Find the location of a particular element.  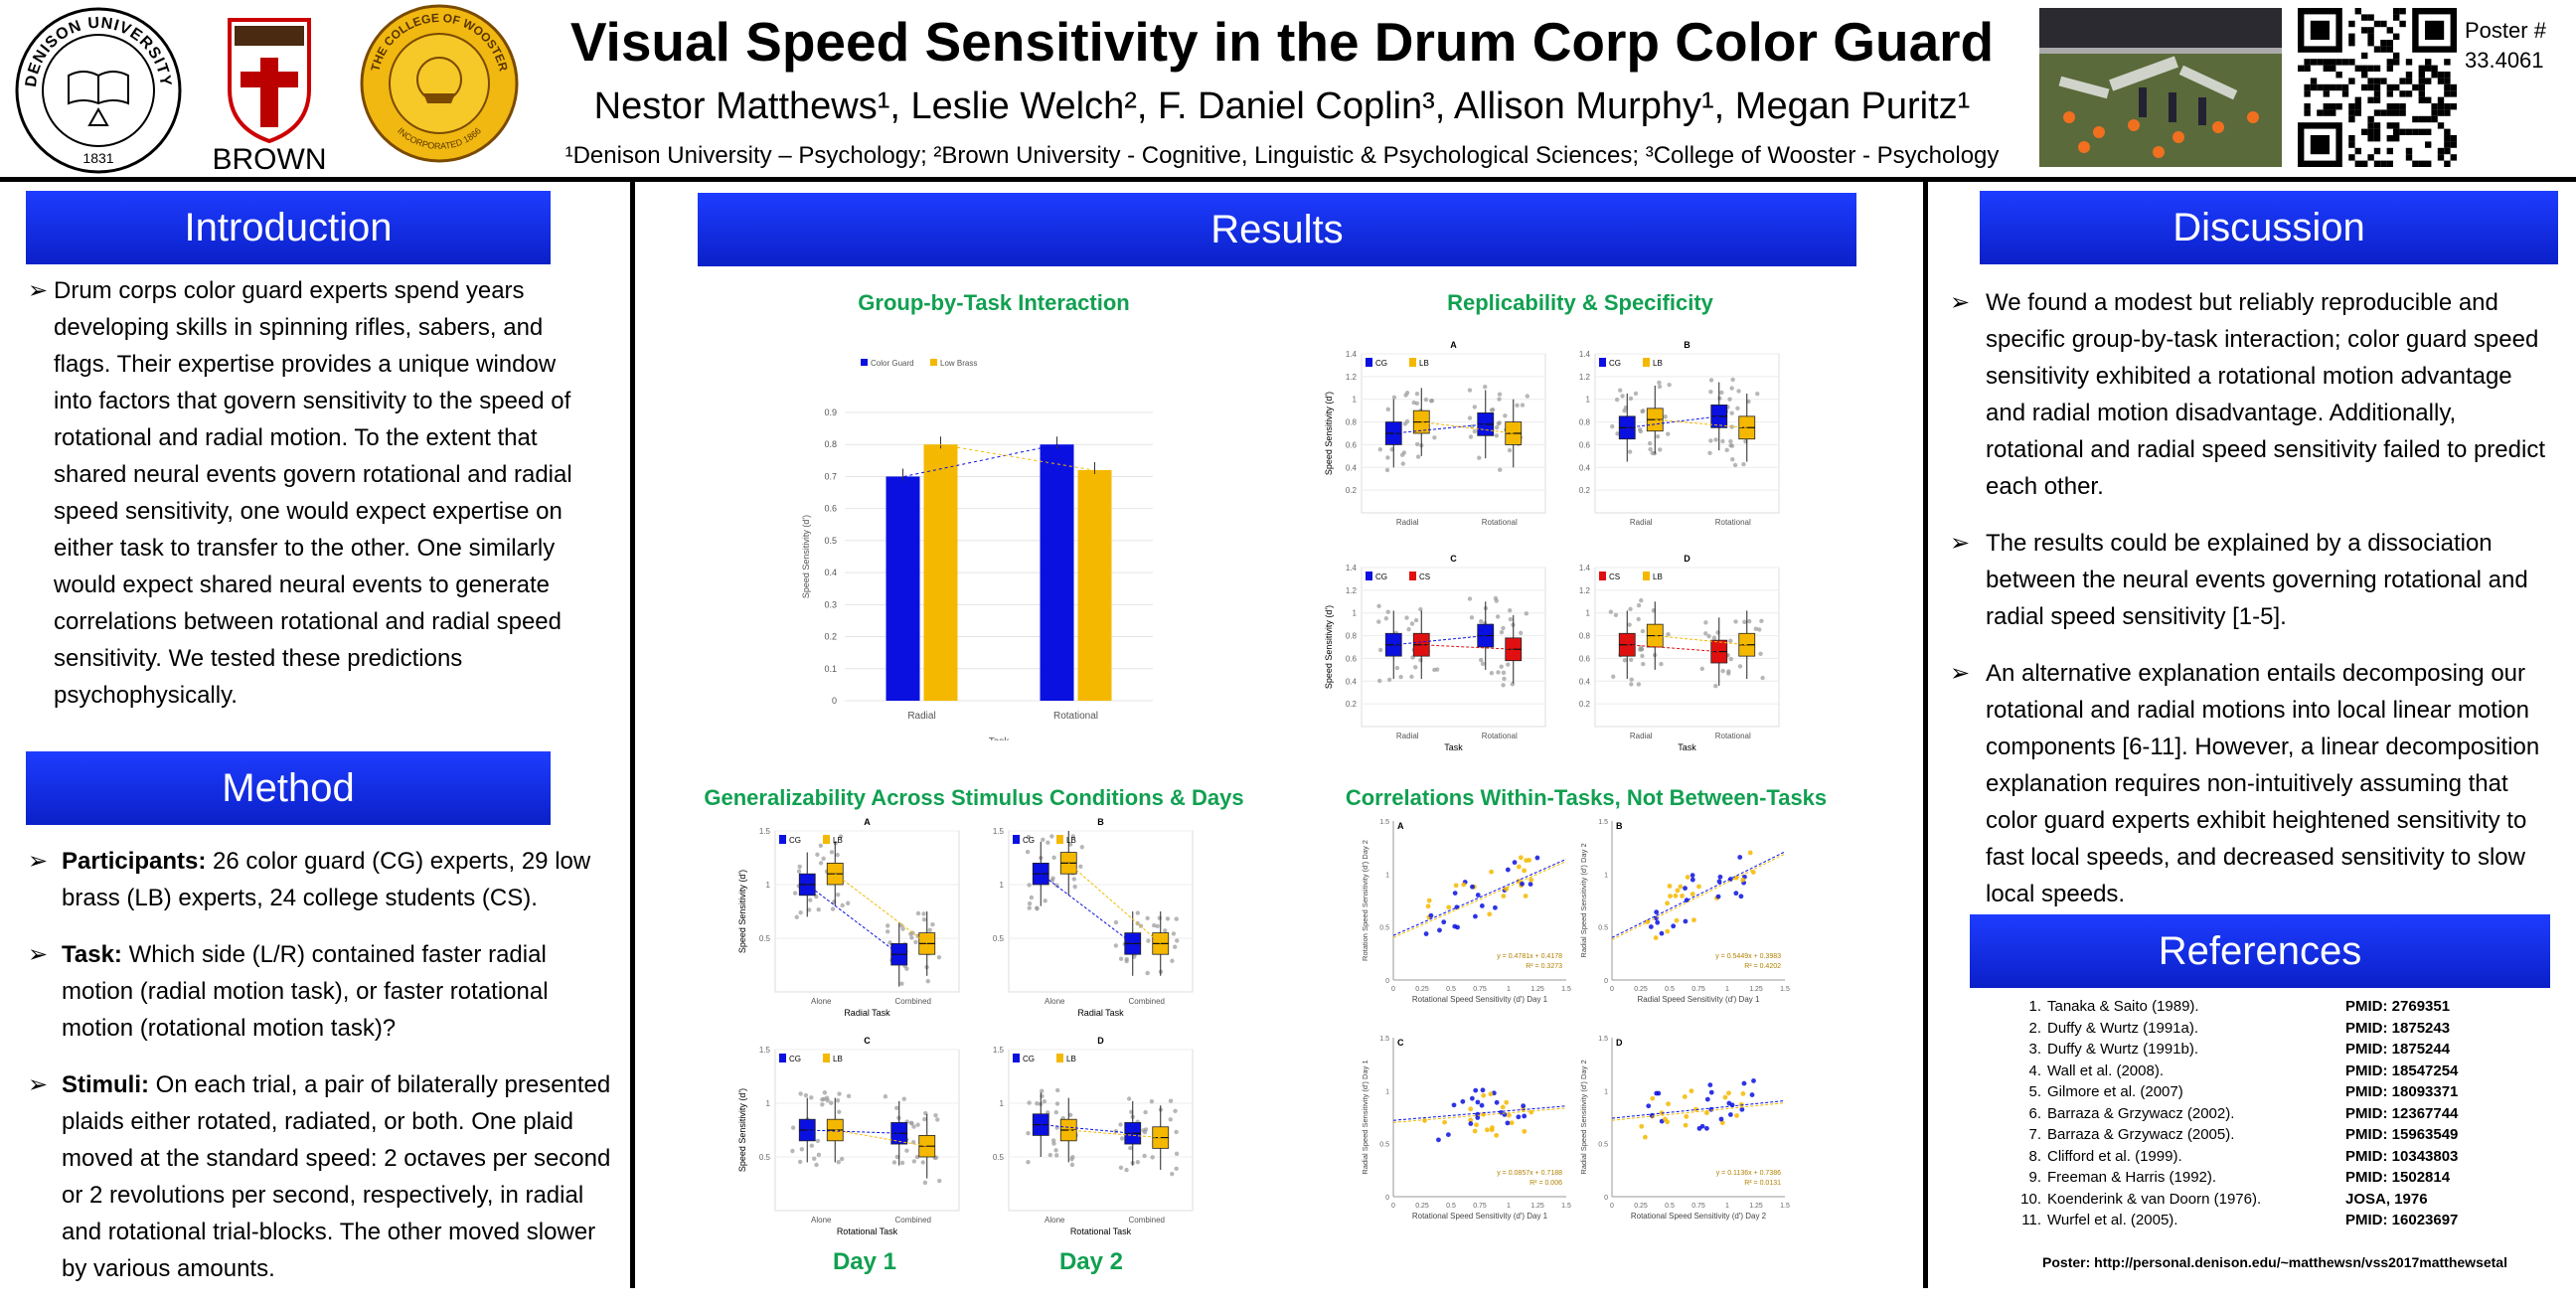

y-tick-label: 0 is located at coordinates (1606, 981).